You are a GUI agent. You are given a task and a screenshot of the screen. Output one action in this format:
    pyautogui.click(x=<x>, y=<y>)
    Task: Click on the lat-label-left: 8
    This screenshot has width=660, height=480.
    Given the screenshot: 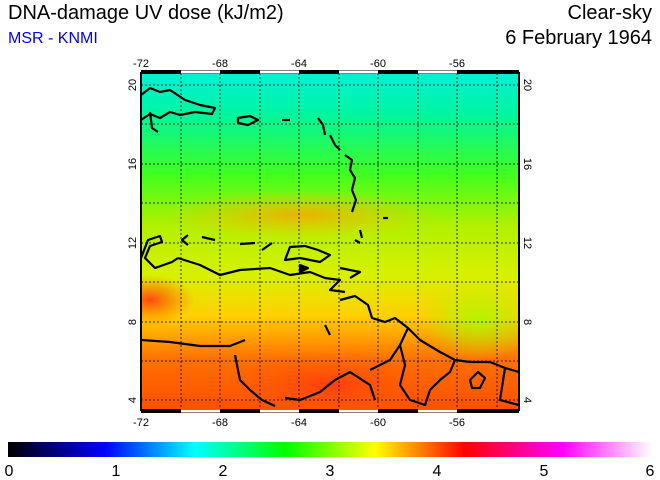 What is the action you would take?
    pyautogui.click(x=133, y=322)
    